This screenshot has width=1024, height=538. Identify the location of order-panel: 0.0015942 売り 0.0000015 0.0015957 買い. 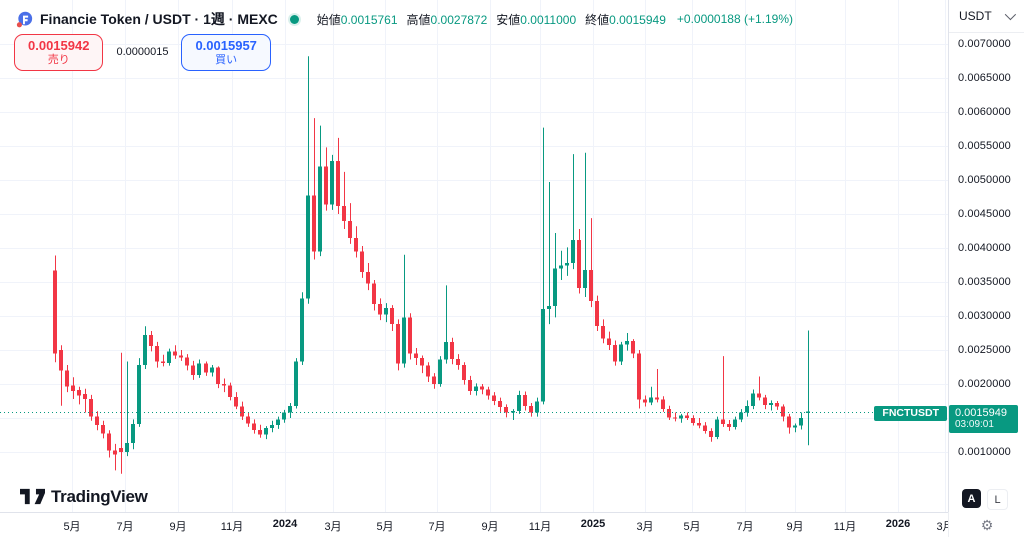
(142, 52).